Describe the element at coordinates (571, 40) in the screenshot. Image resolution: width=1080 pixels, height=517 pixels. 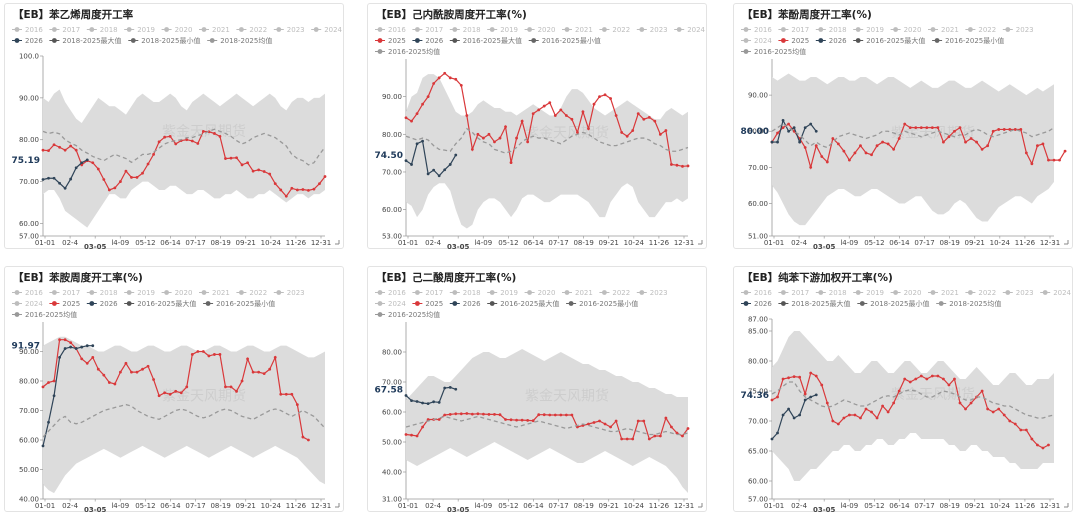
I see `legend-label: 2016-2025最小值` at that location.